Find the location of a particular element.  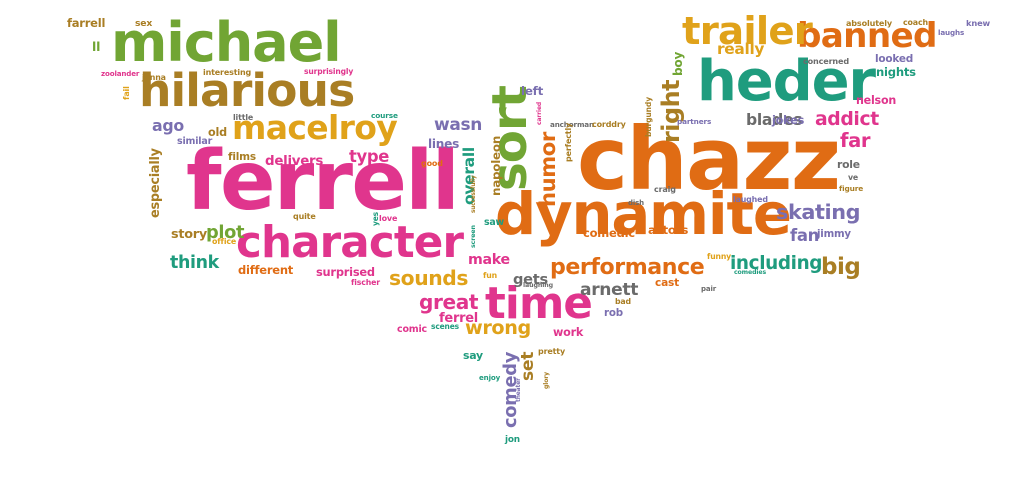

word-addict: addict is located at coordinates (847, 120).